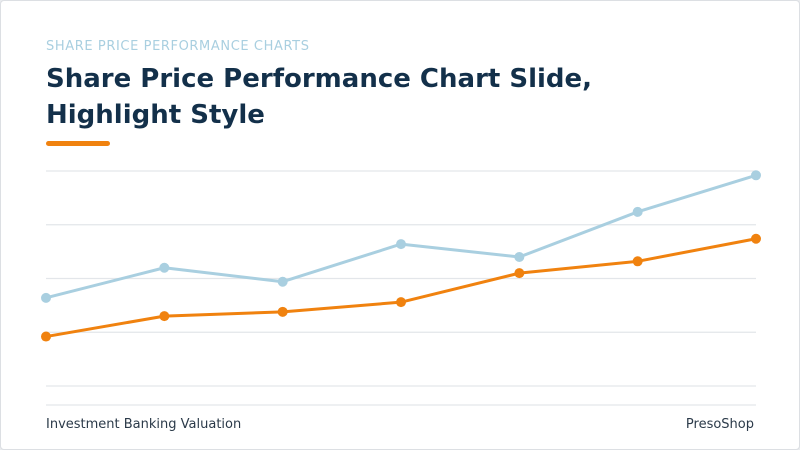 This screenshot has height=450, width=800. What do you see at coordinates (155, 115) in the screenshot?
I see `slide-title-line-2: Highlight Style` at bounding box center [155, 115].